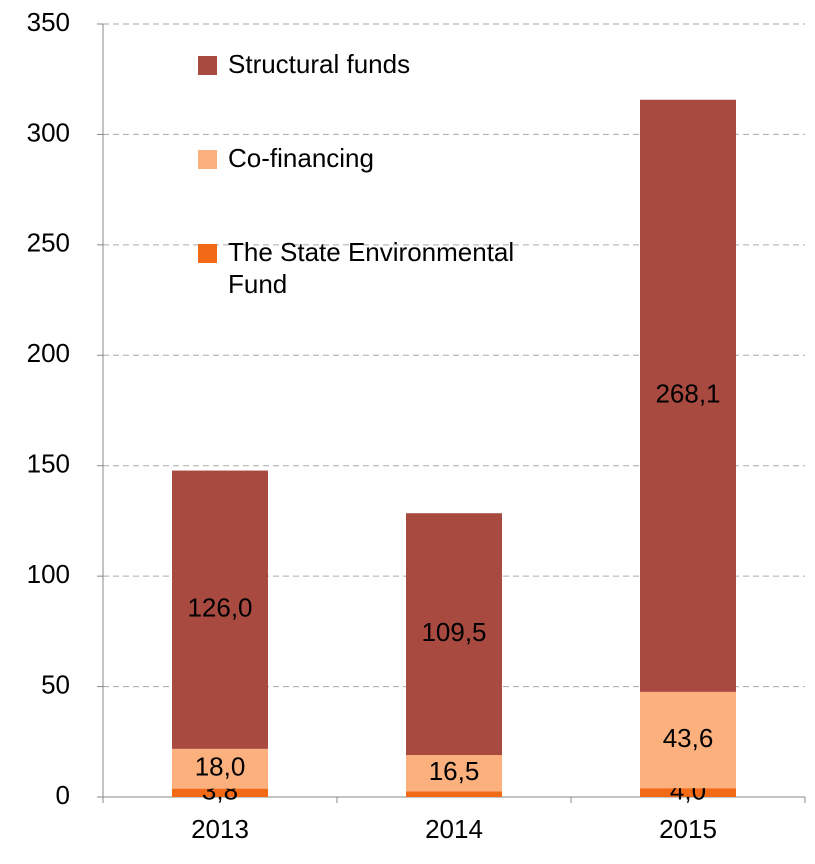 The image size is (815, 864). I want to click on y-tick-label: 50, so click(55, 684).